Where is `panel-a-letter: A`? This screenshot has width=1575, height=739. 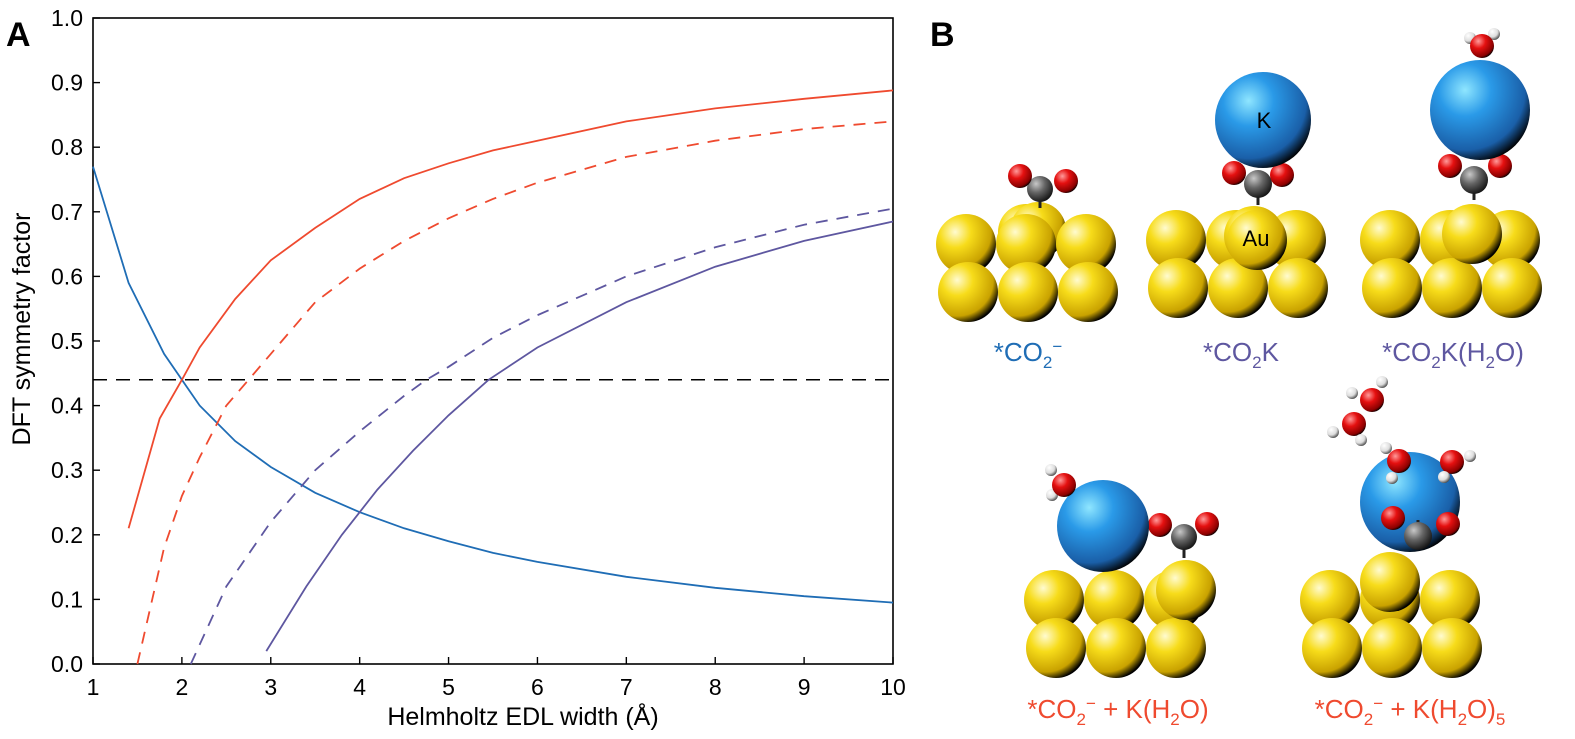 panel-a-letter: A is located at coordinates (18, 35).